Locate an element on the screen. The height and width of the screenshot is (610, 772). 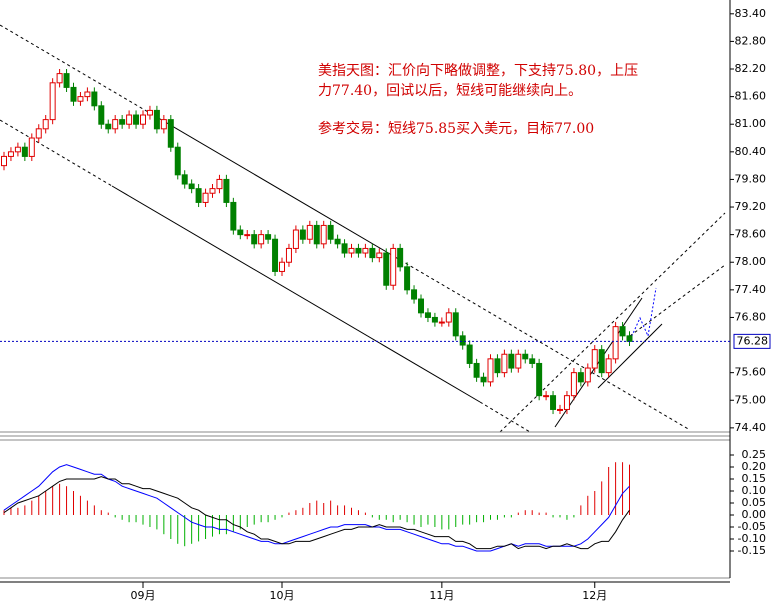
y-tick-label: 81.00 is located at coordinates (751, 123).